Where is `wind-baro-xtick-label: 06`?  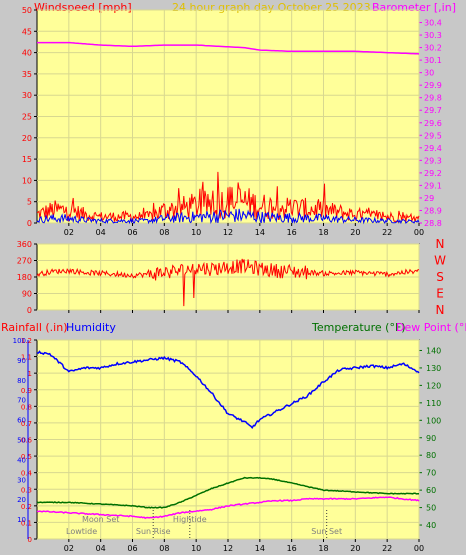 wind-baro-xtick-label: 06 is located at coordinates (132, 232).